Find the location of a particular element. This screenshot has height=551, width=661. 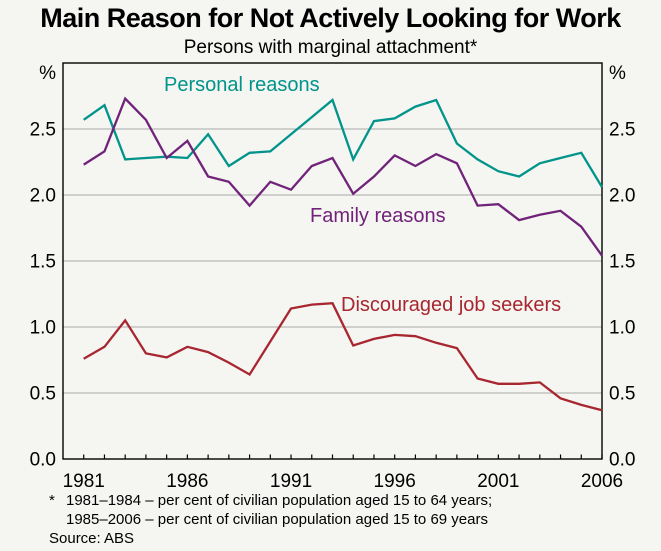

y-axis-label-left: 0.5 is located at coordinates (43, 394).